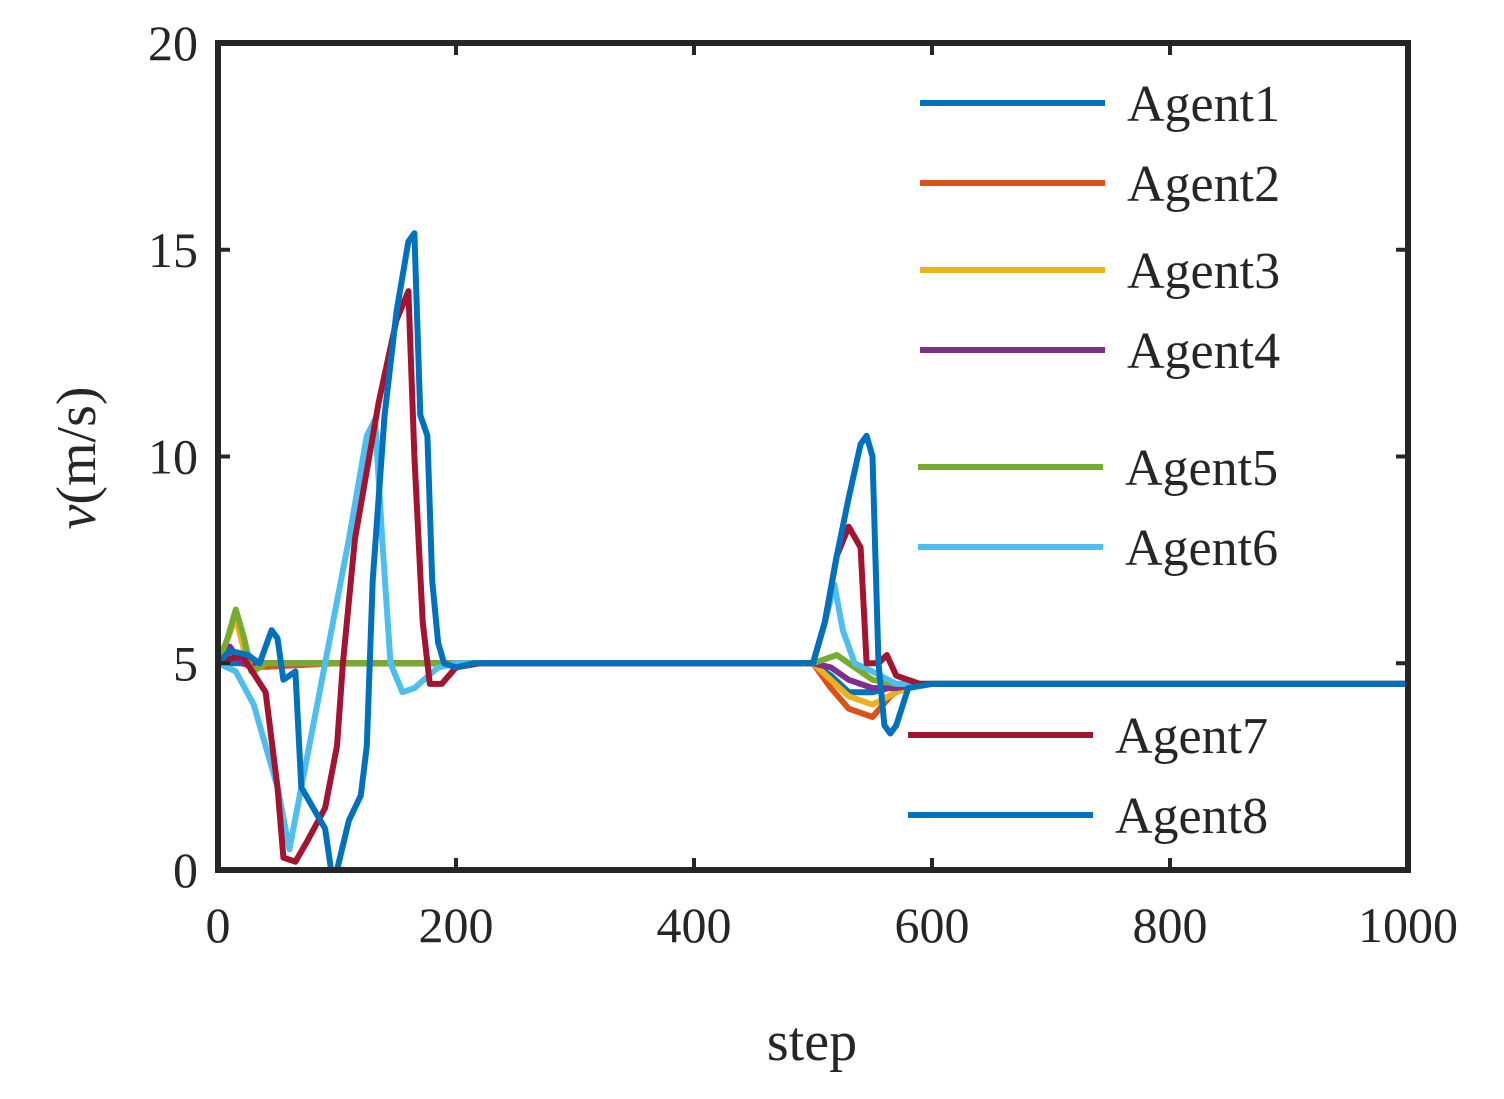 Image resolution: width=1504 pixels, height=1099 pixels. I want to click on y-tick-label: 0, so click(185, 870).